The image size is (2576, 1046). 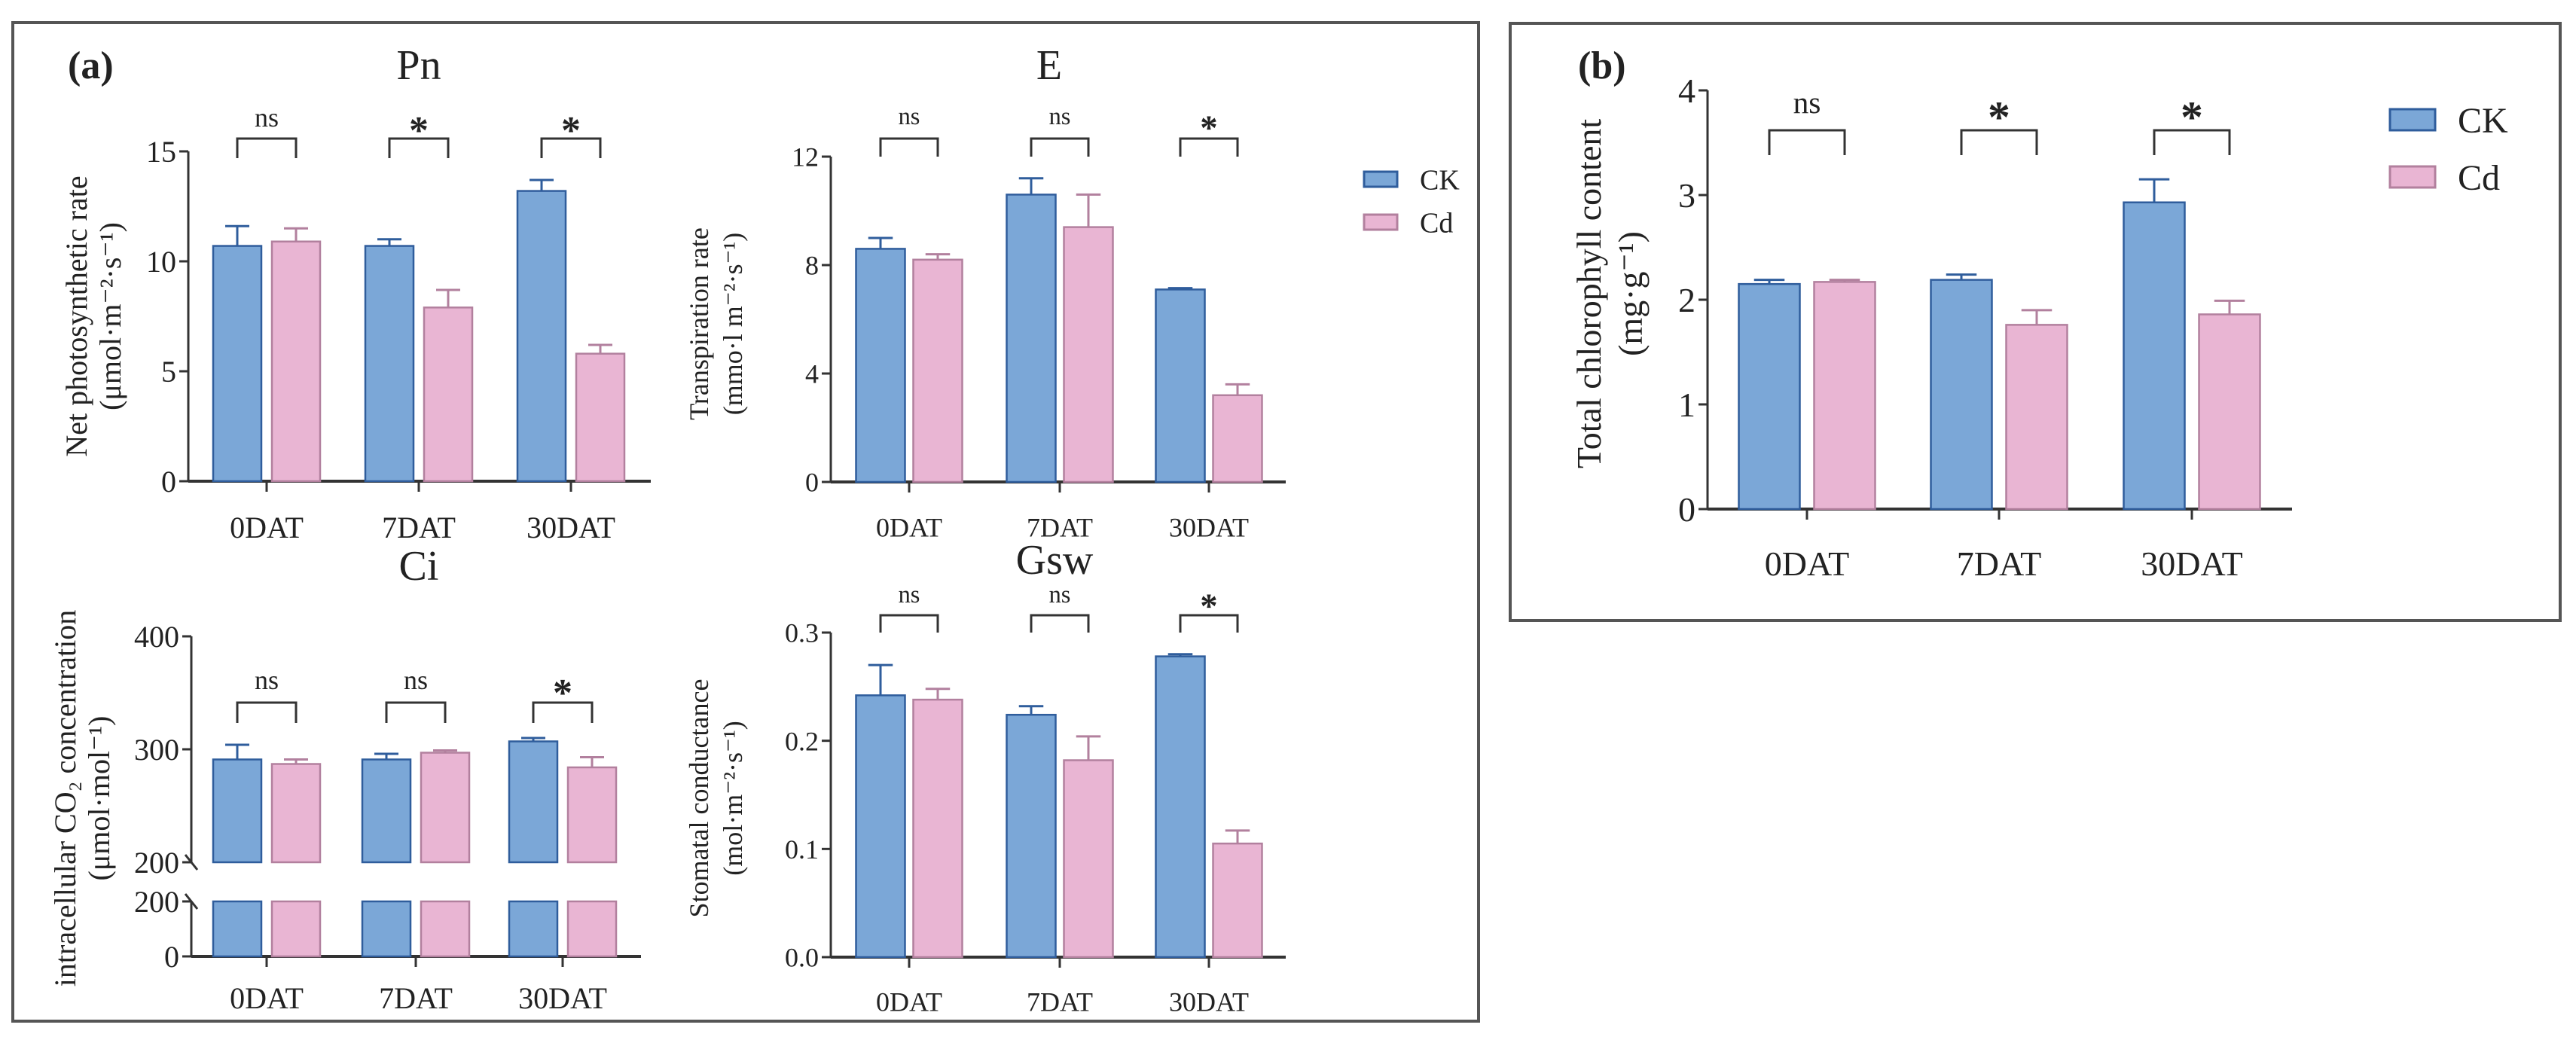 What do you see at coordinates (802, 958) in the screenshot?
I see `y-tick-label: 0.0` at bounding box center [802, 958].